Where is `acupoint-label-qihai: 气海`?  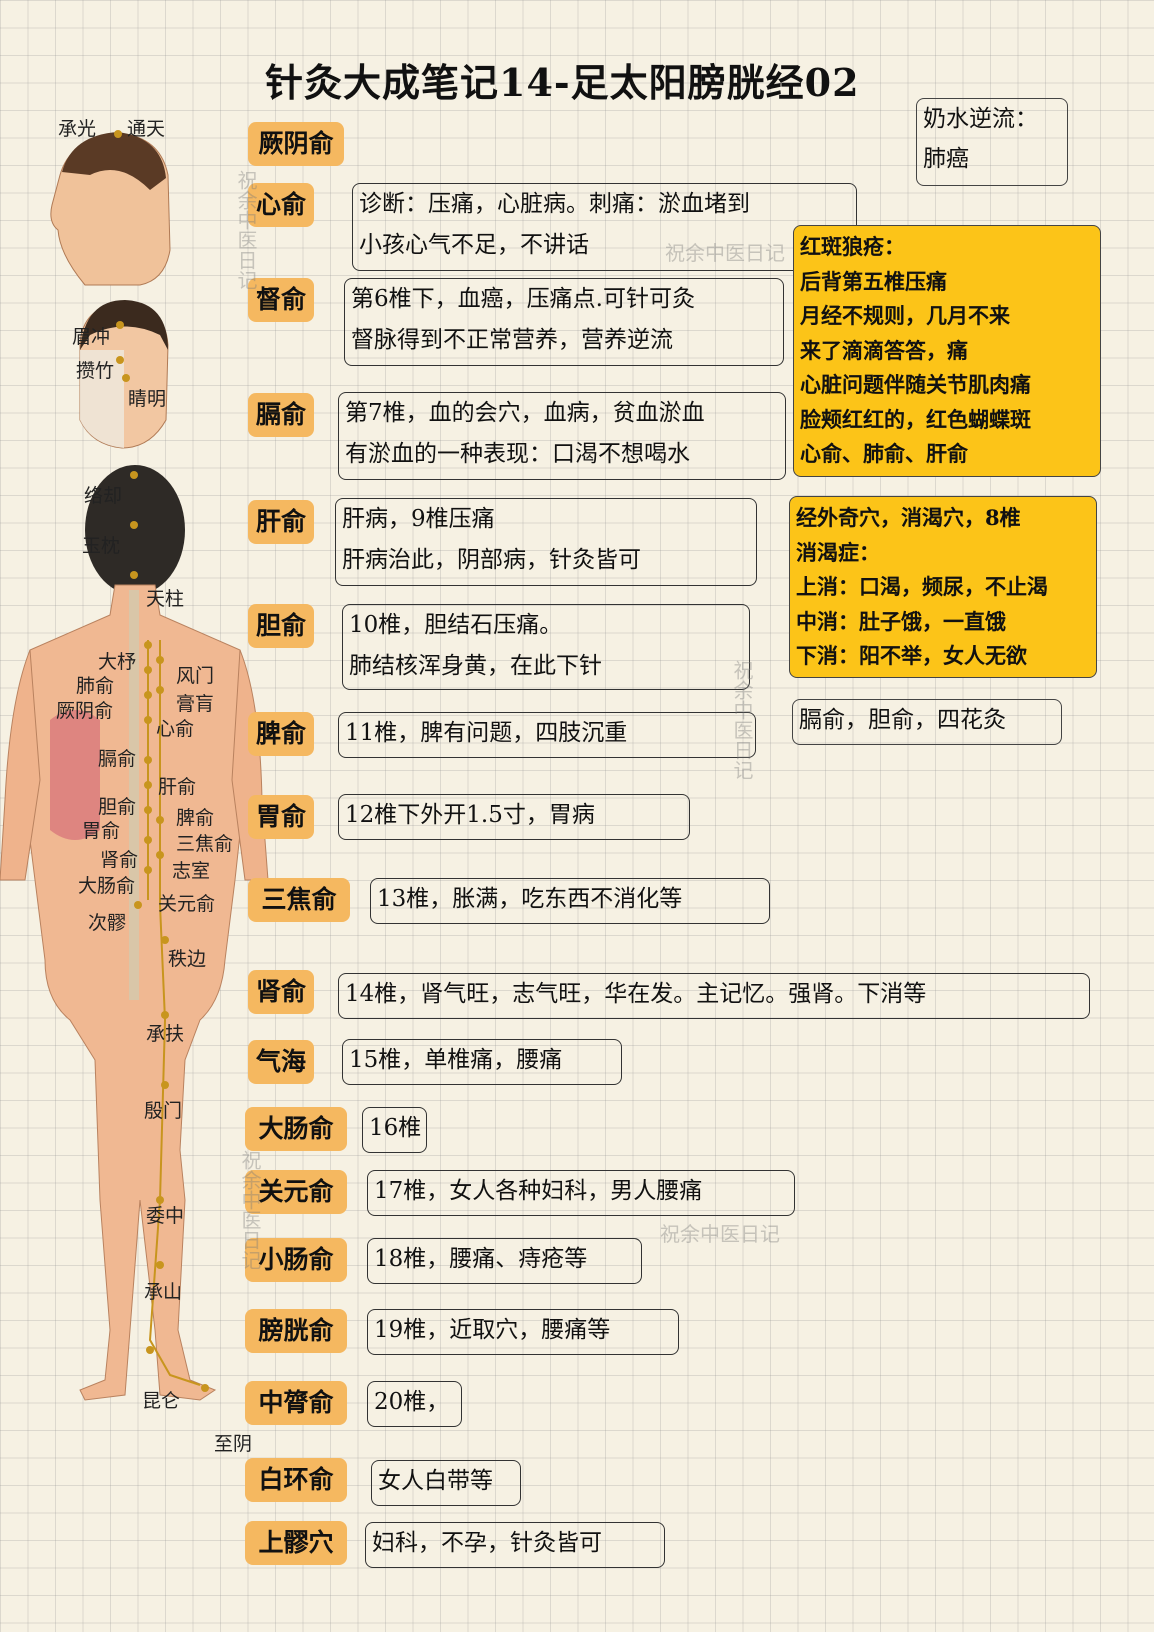
acupoint-label-qihai: 气海 is located at coordinates (281, 1062).